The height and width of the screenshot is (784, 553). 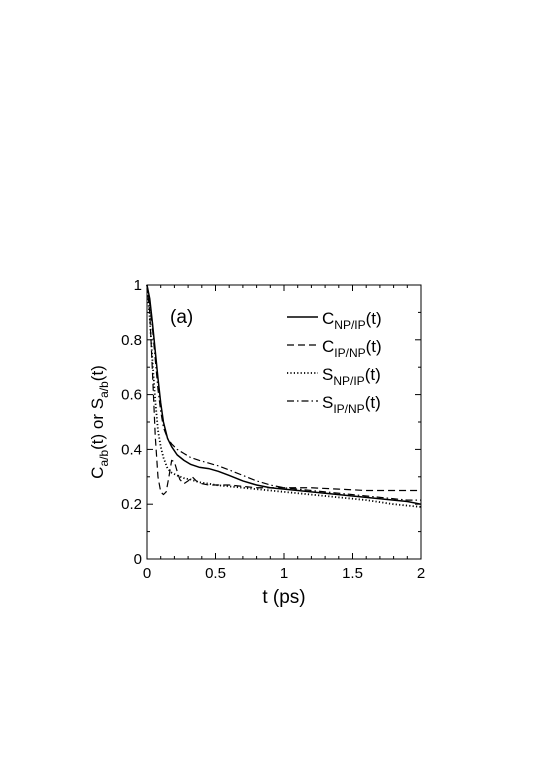 I want to click on x-tick-label: 0.5, so click(x=215, y=573).